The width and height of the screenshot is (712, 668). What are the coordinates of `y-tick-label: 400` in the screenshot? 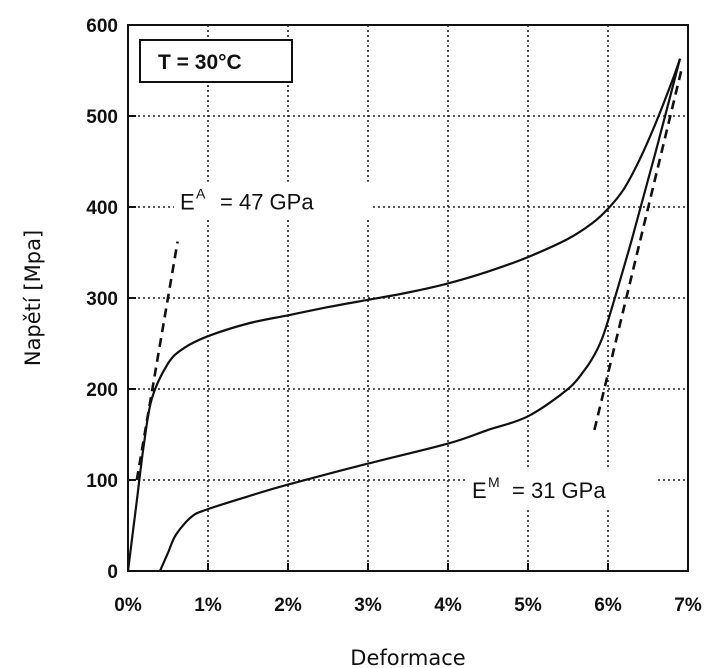 It's located at (102, 208).